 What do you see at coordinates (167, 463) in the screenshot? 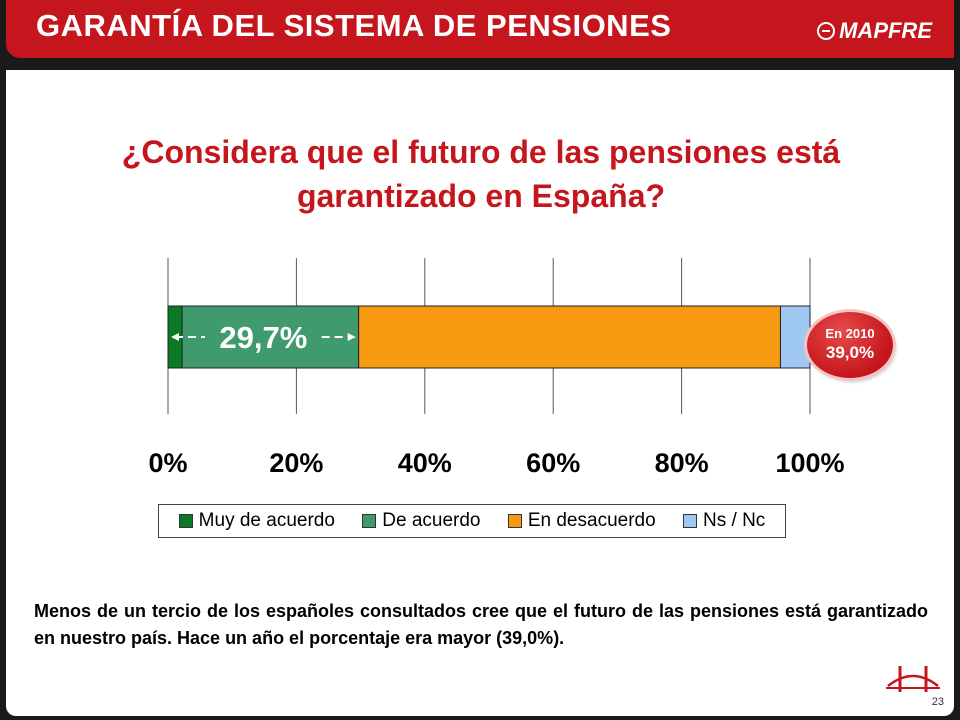
I see `x-tick-label: 0%` at bounding box center [167, 463].